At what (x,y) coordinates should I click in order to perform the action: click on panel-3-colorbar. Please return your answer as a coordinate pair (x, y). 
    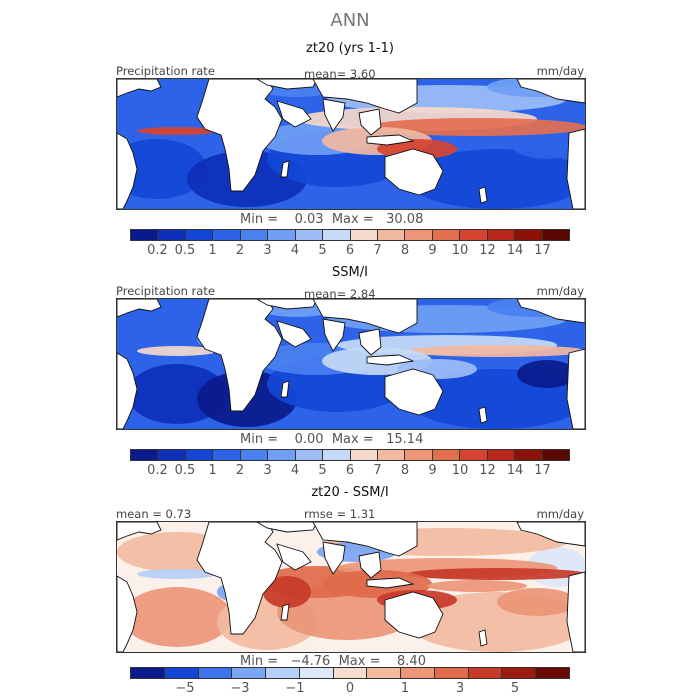
    Looking at the image, I should click on (350, 673).